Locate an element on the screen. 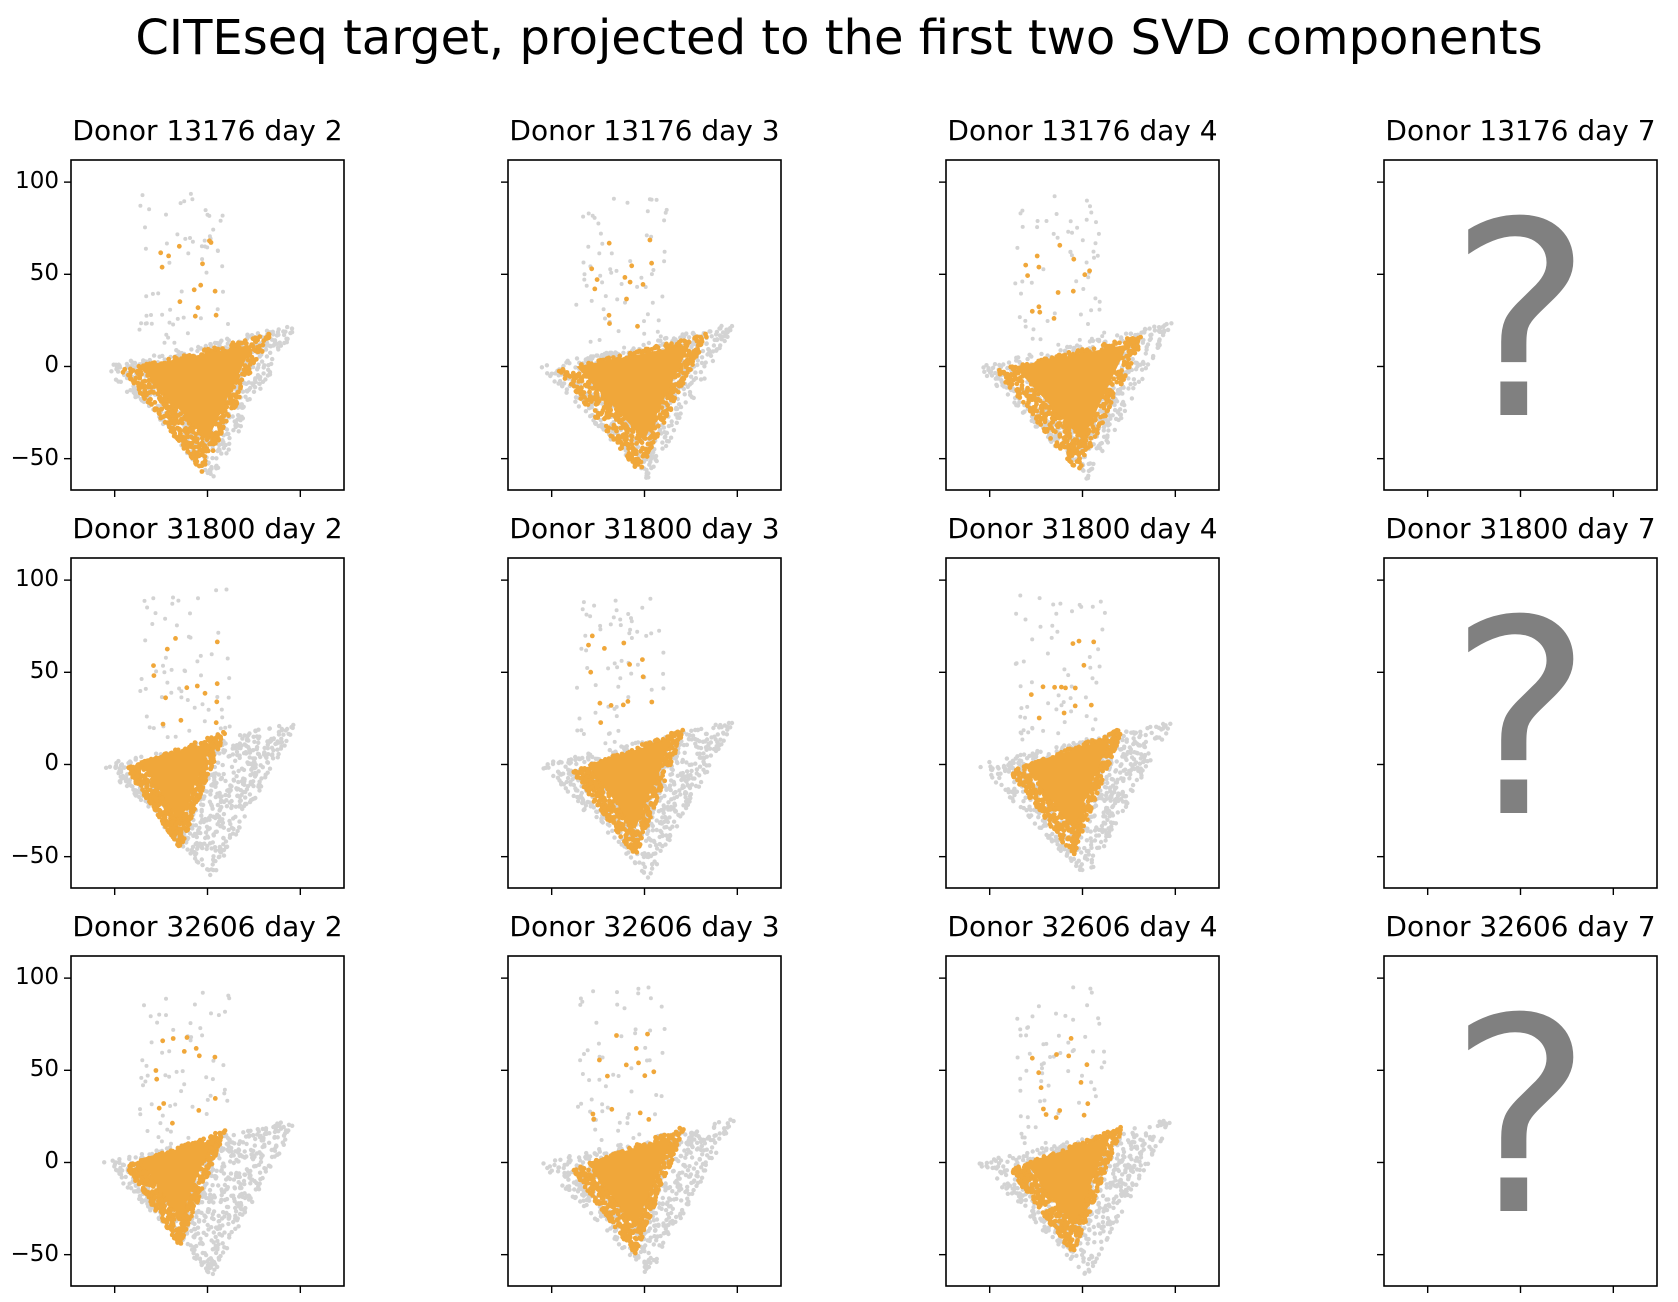 This screenshot has height=1302, width=1678. panel-title: Donor 31800 day 4 is located at coordinates (1082, 528).